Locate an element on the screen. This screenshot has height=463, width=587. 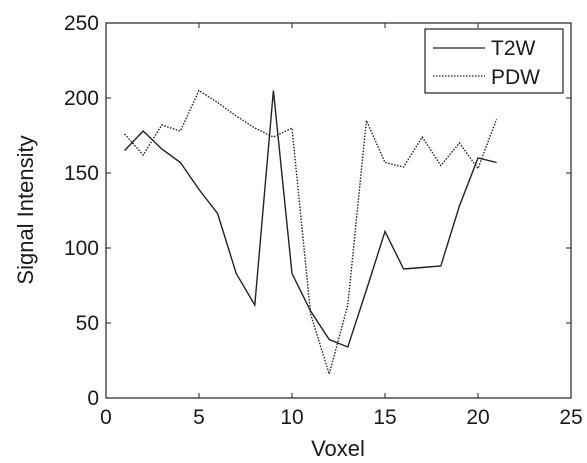
x-axis-label: Voxel is located at coordinates (338, 448).